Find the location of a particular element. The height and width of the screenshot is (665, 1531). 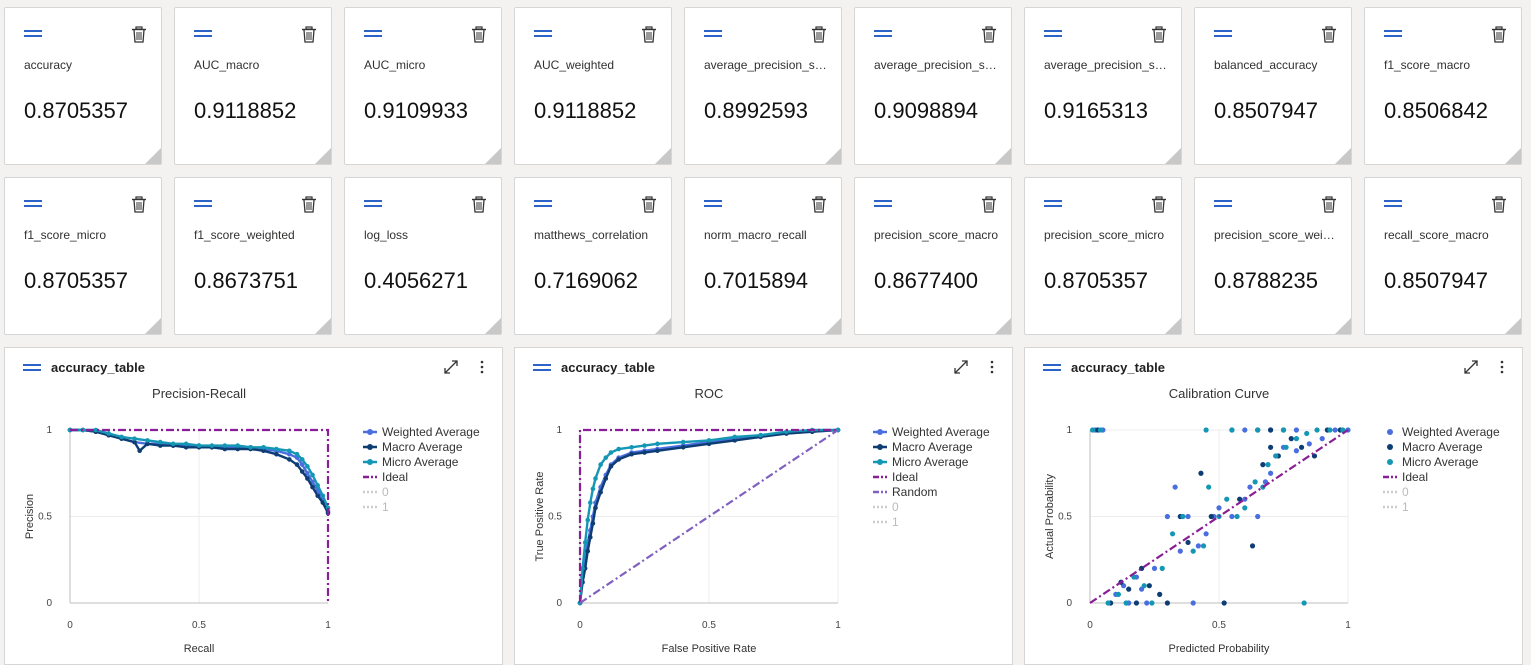

metric-tile: f1_score_macro 0.8506842 is located at coordinates (1443, 86).